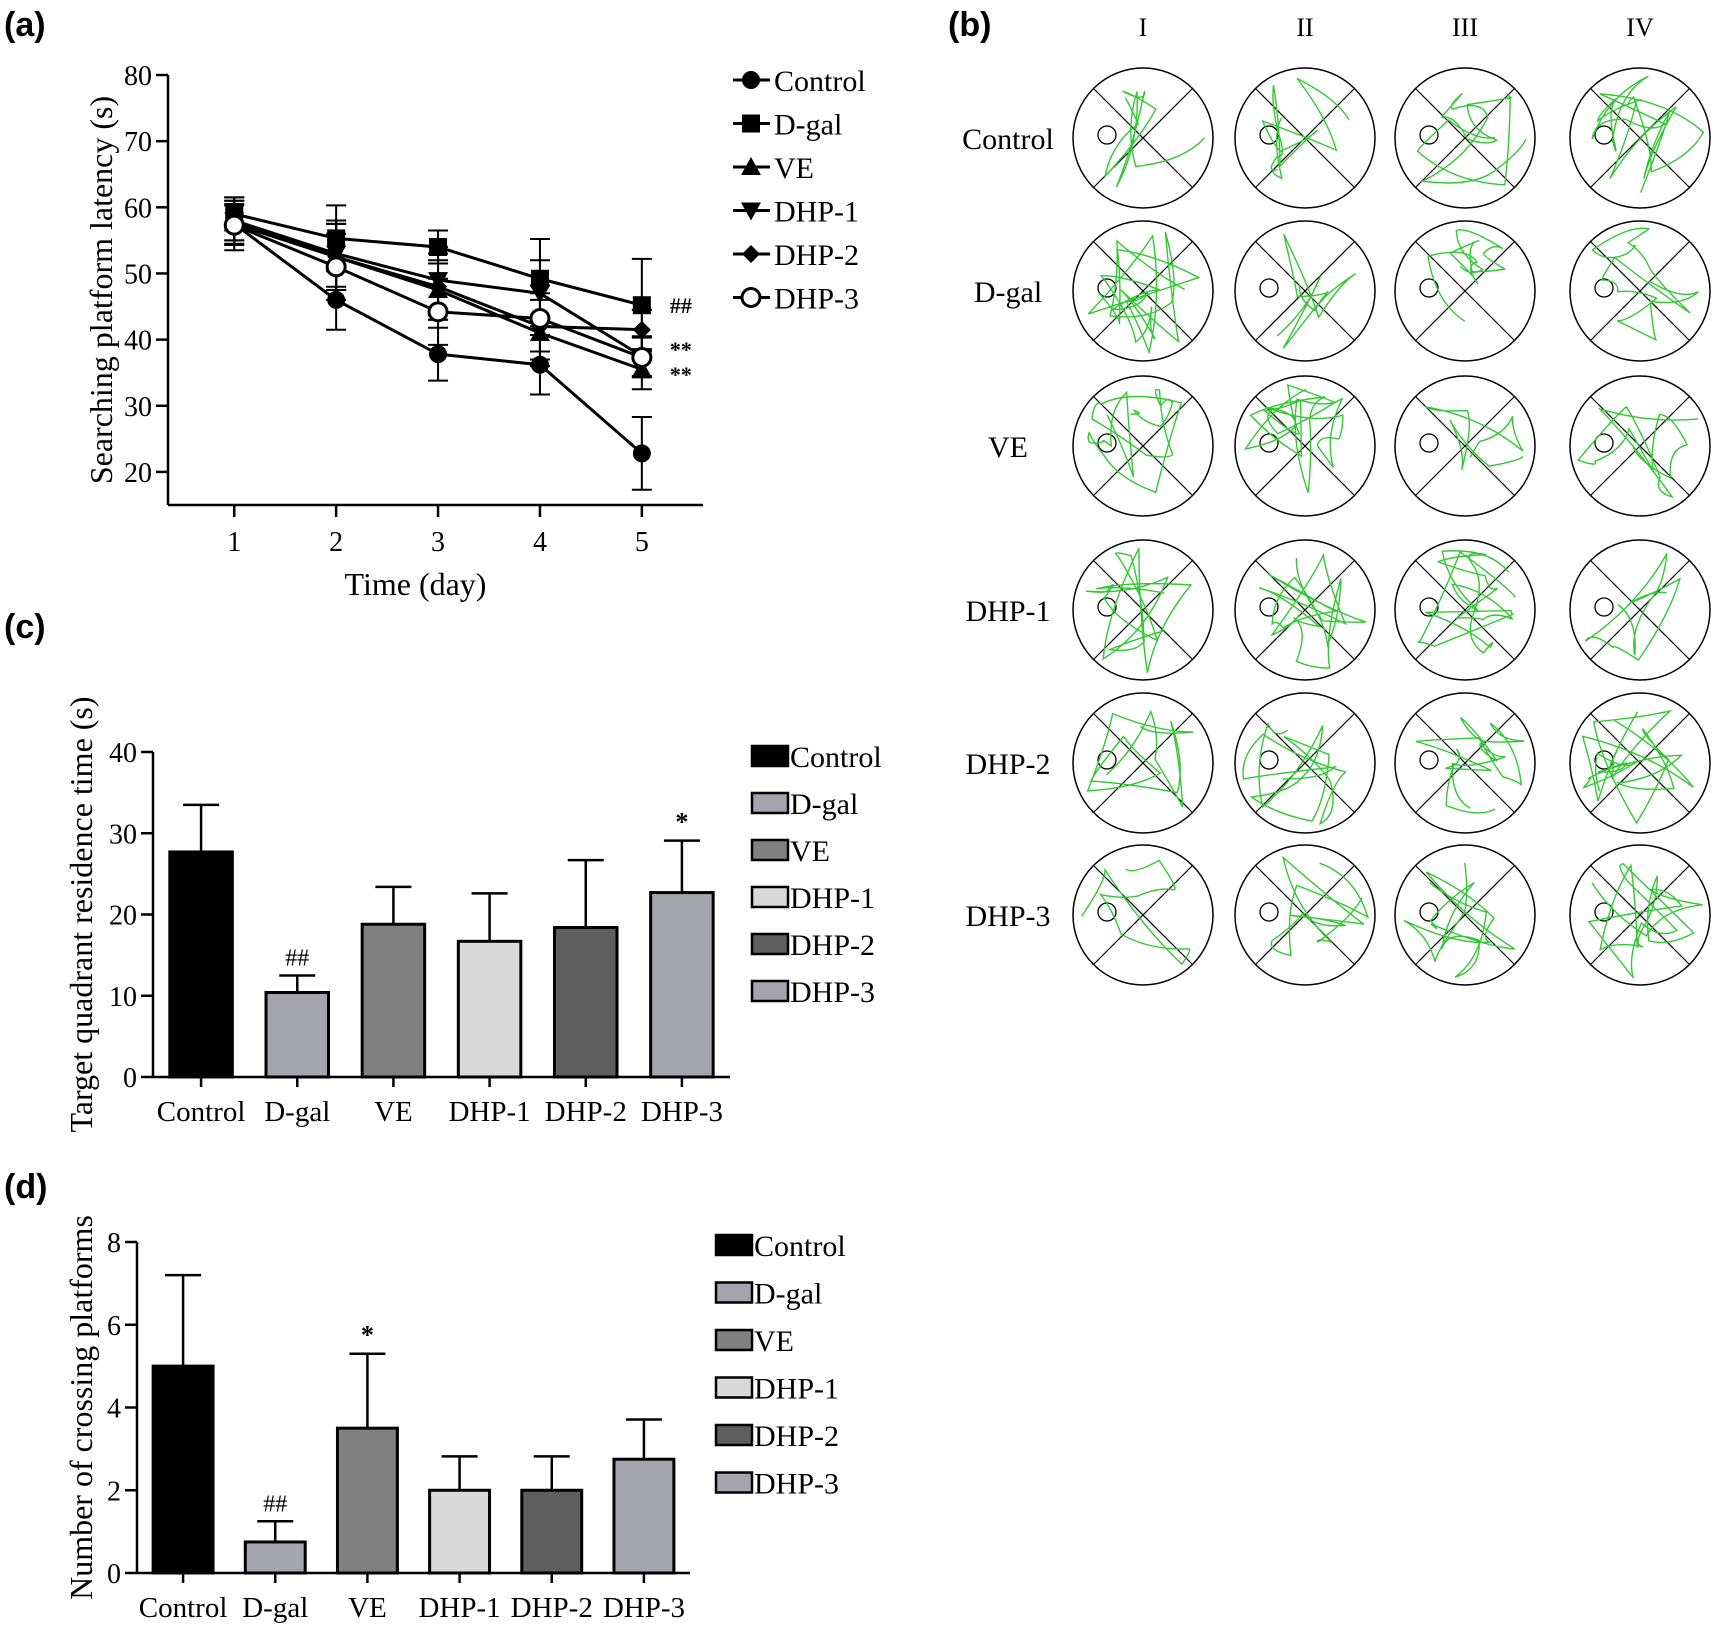  Describe the element at coordinates (1465, 27) in the screenshot. I see `column-header: III` at that location.